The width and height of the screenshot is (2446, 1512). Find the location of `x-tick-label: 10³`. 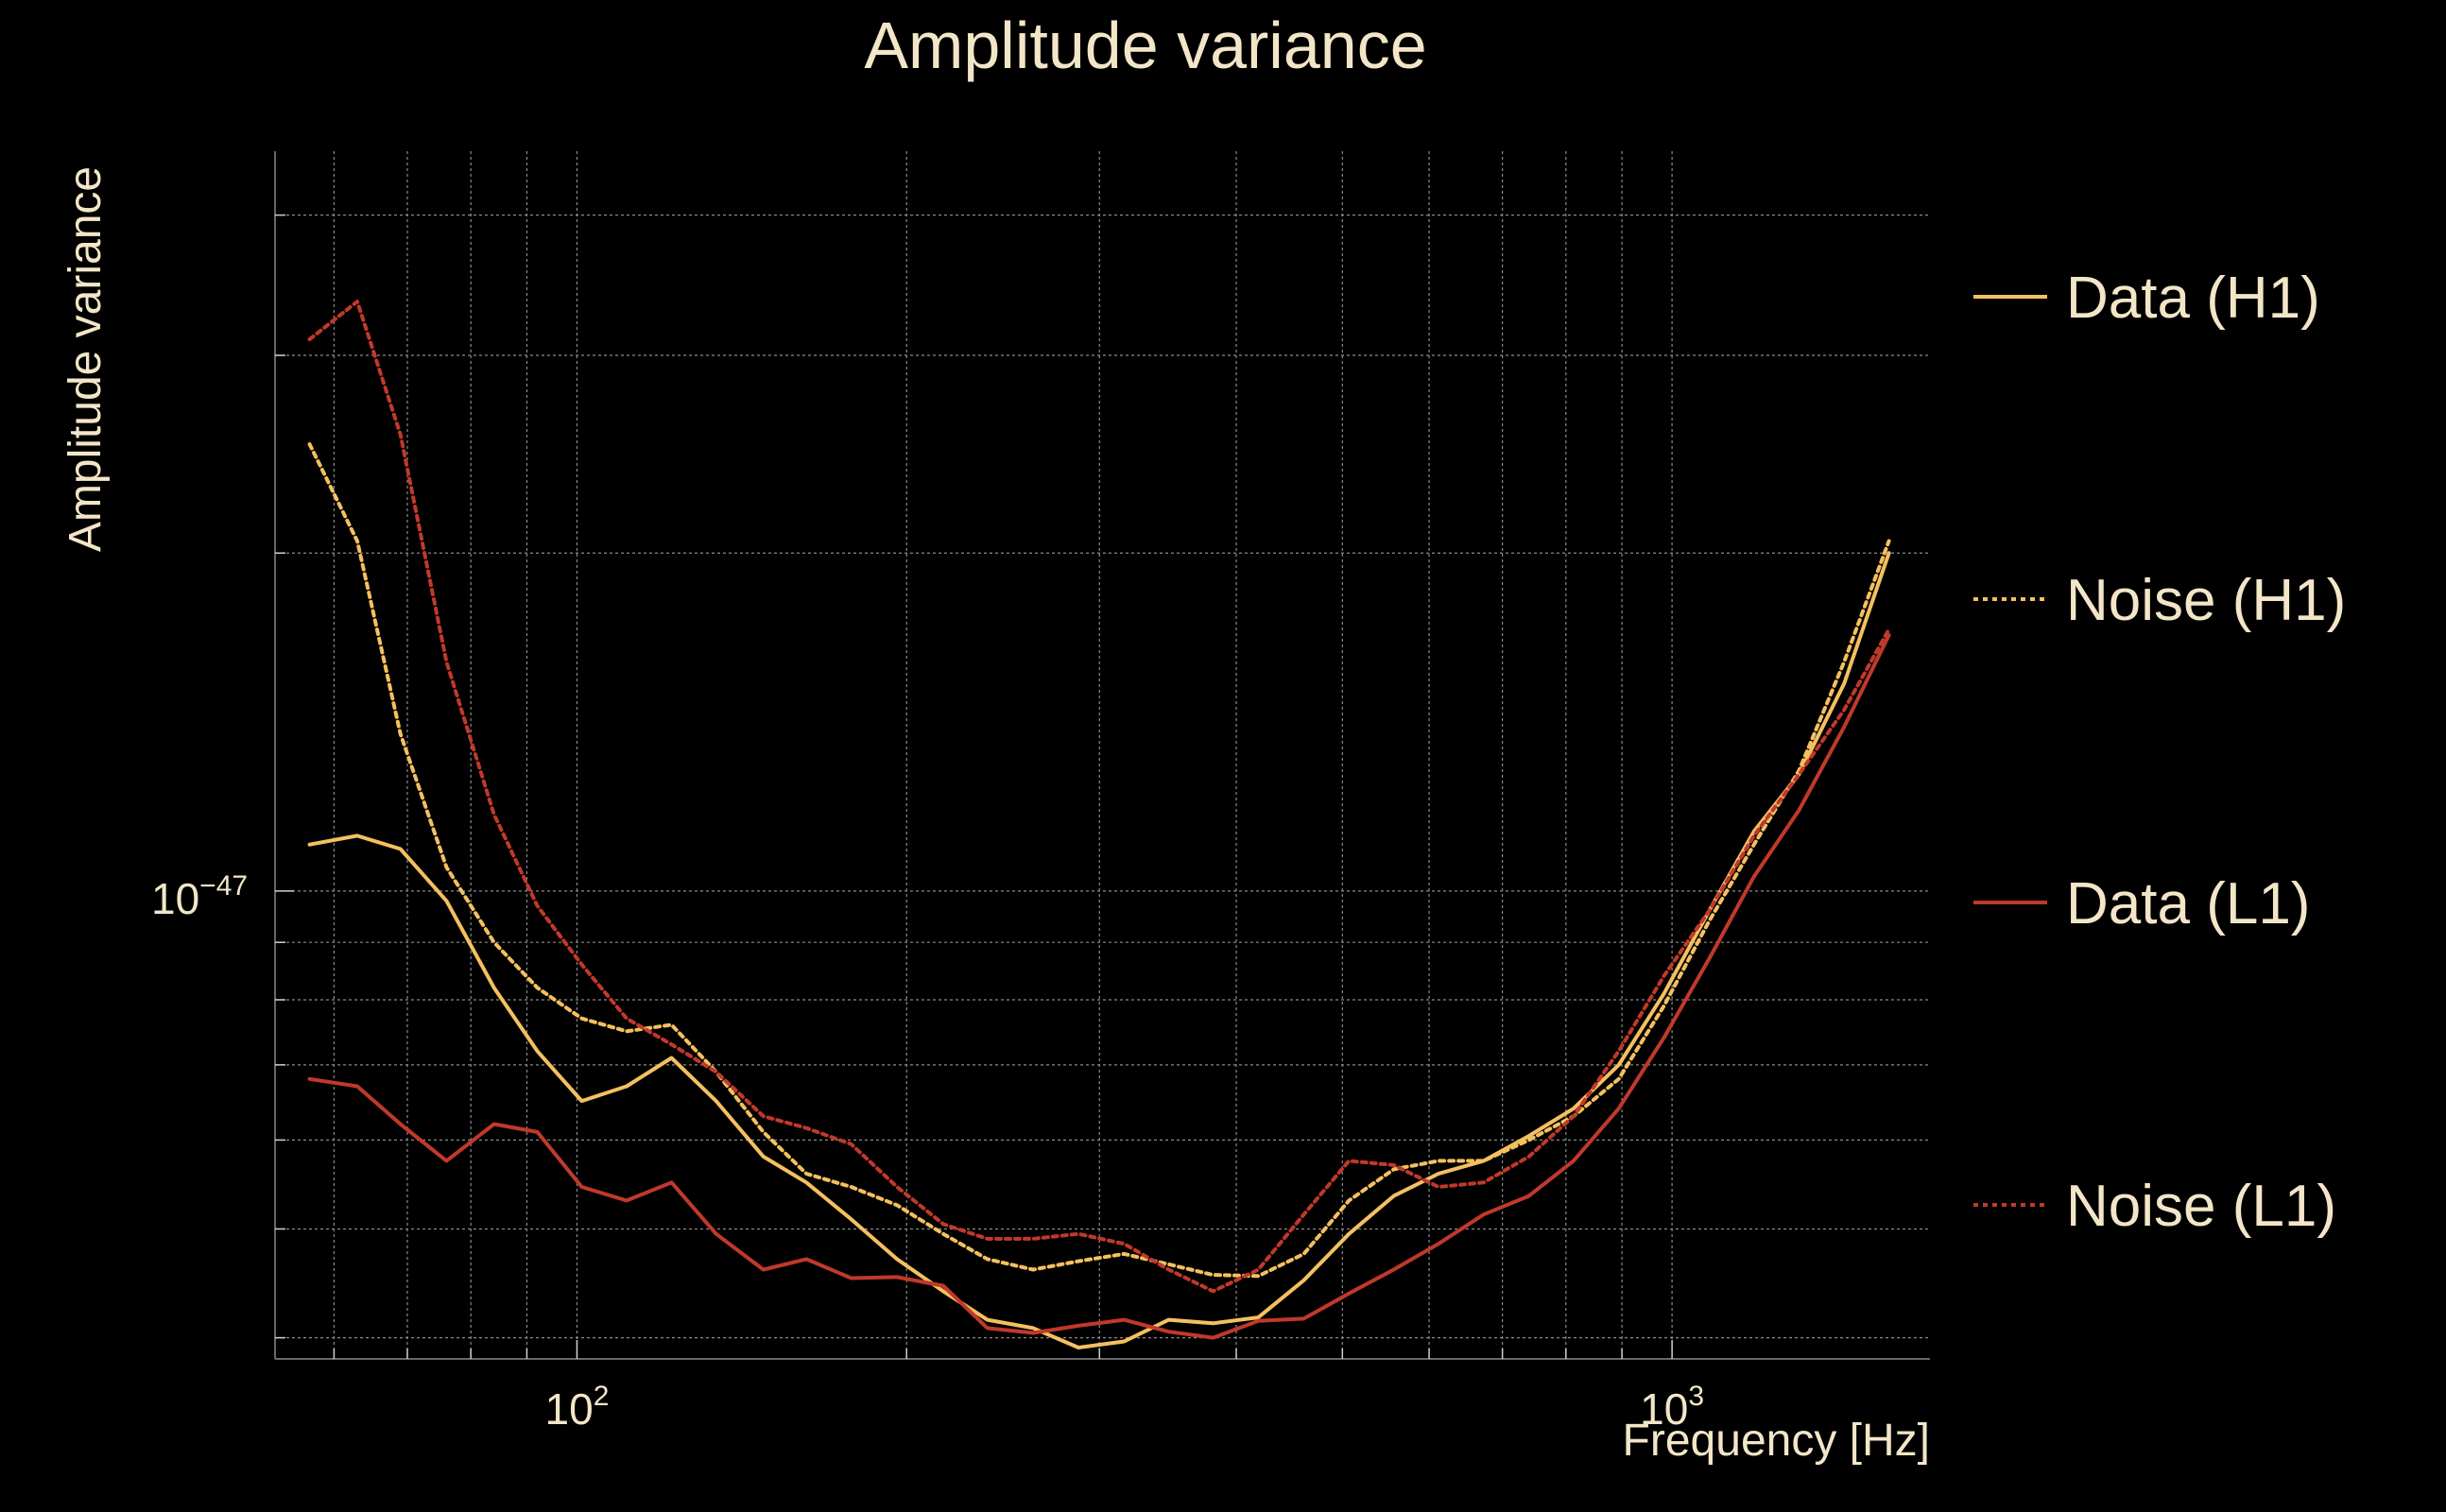

x-tick-label: 10³ is located at coordinates (1672, 1407).